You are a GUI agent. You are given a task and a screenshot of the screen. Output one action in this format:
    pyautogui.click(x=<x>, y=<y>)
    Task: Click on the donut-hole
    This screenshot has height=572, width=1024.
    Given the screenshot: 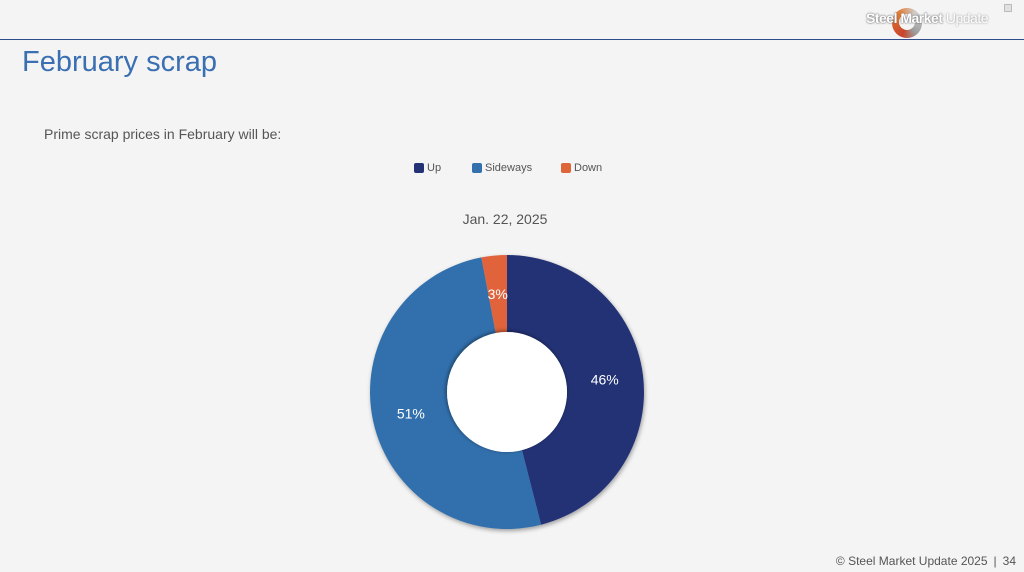 What is the action you would take?
    pyautogui.click(x=507, y=392)
    